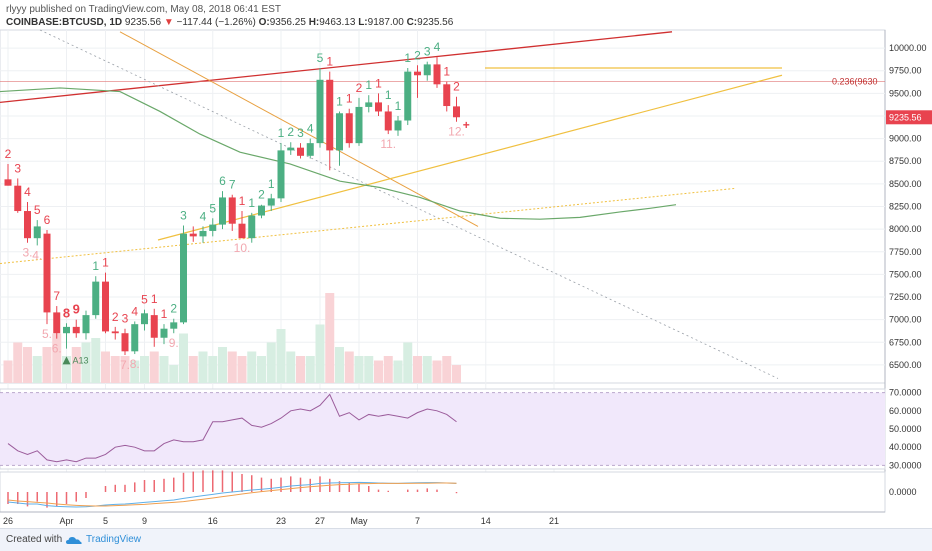  What do you see at coordinates (264, 22) in the screenshot?
I see `open-label: O:` at bounding box center [264, 22].